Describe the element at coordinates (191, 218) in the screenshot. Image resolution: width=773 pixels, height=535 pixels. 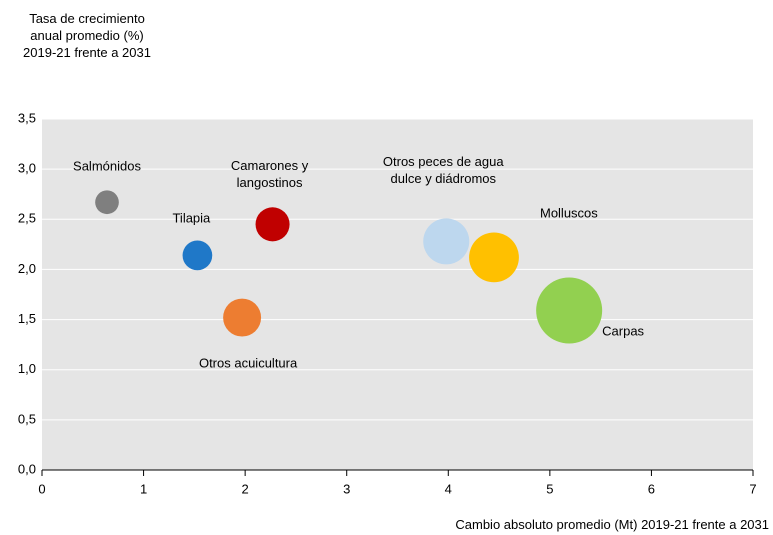
I see `bubble-label: Tilapia` at that location.